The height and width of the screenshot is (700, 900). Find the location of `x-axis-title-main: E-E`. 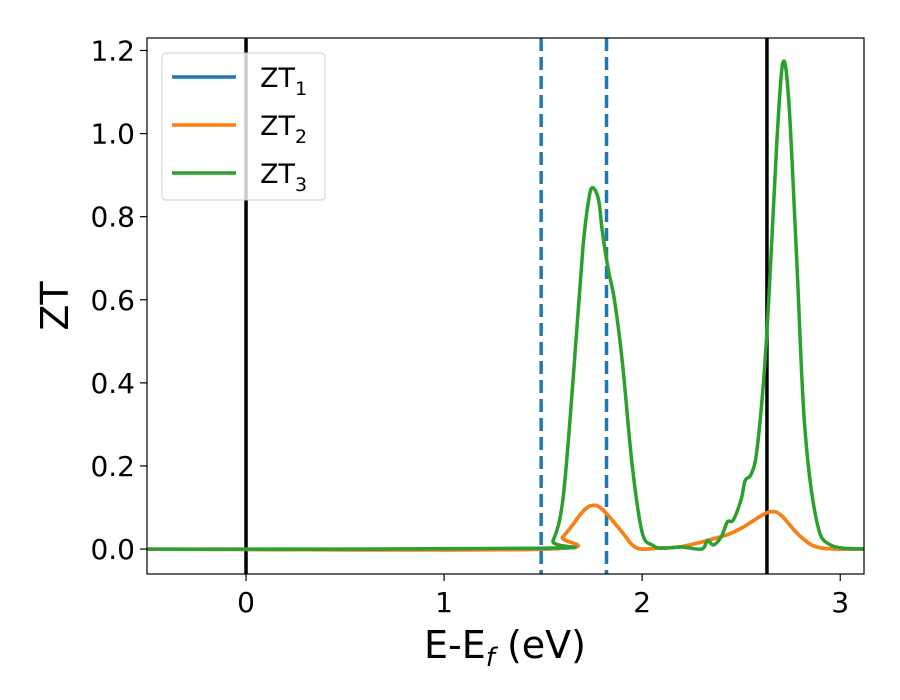

x-axis-title-main: E-E is located at coordinates (455, 645).